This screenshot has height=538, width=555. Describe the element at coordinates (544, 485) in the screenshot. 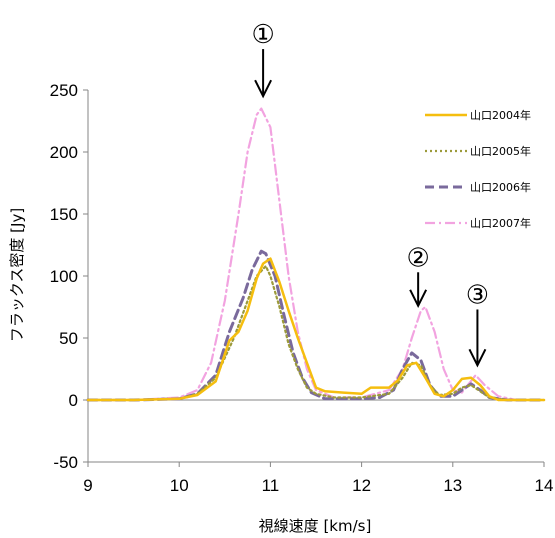

I see `x-tick-label: 14` at that location.